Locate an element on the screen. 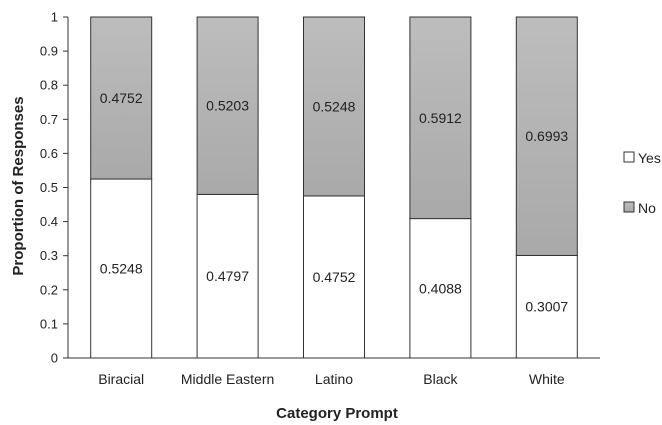 This screenshot has width=662, height=425. data-label-no: 0.4752 is located at coordinates (121, 98).